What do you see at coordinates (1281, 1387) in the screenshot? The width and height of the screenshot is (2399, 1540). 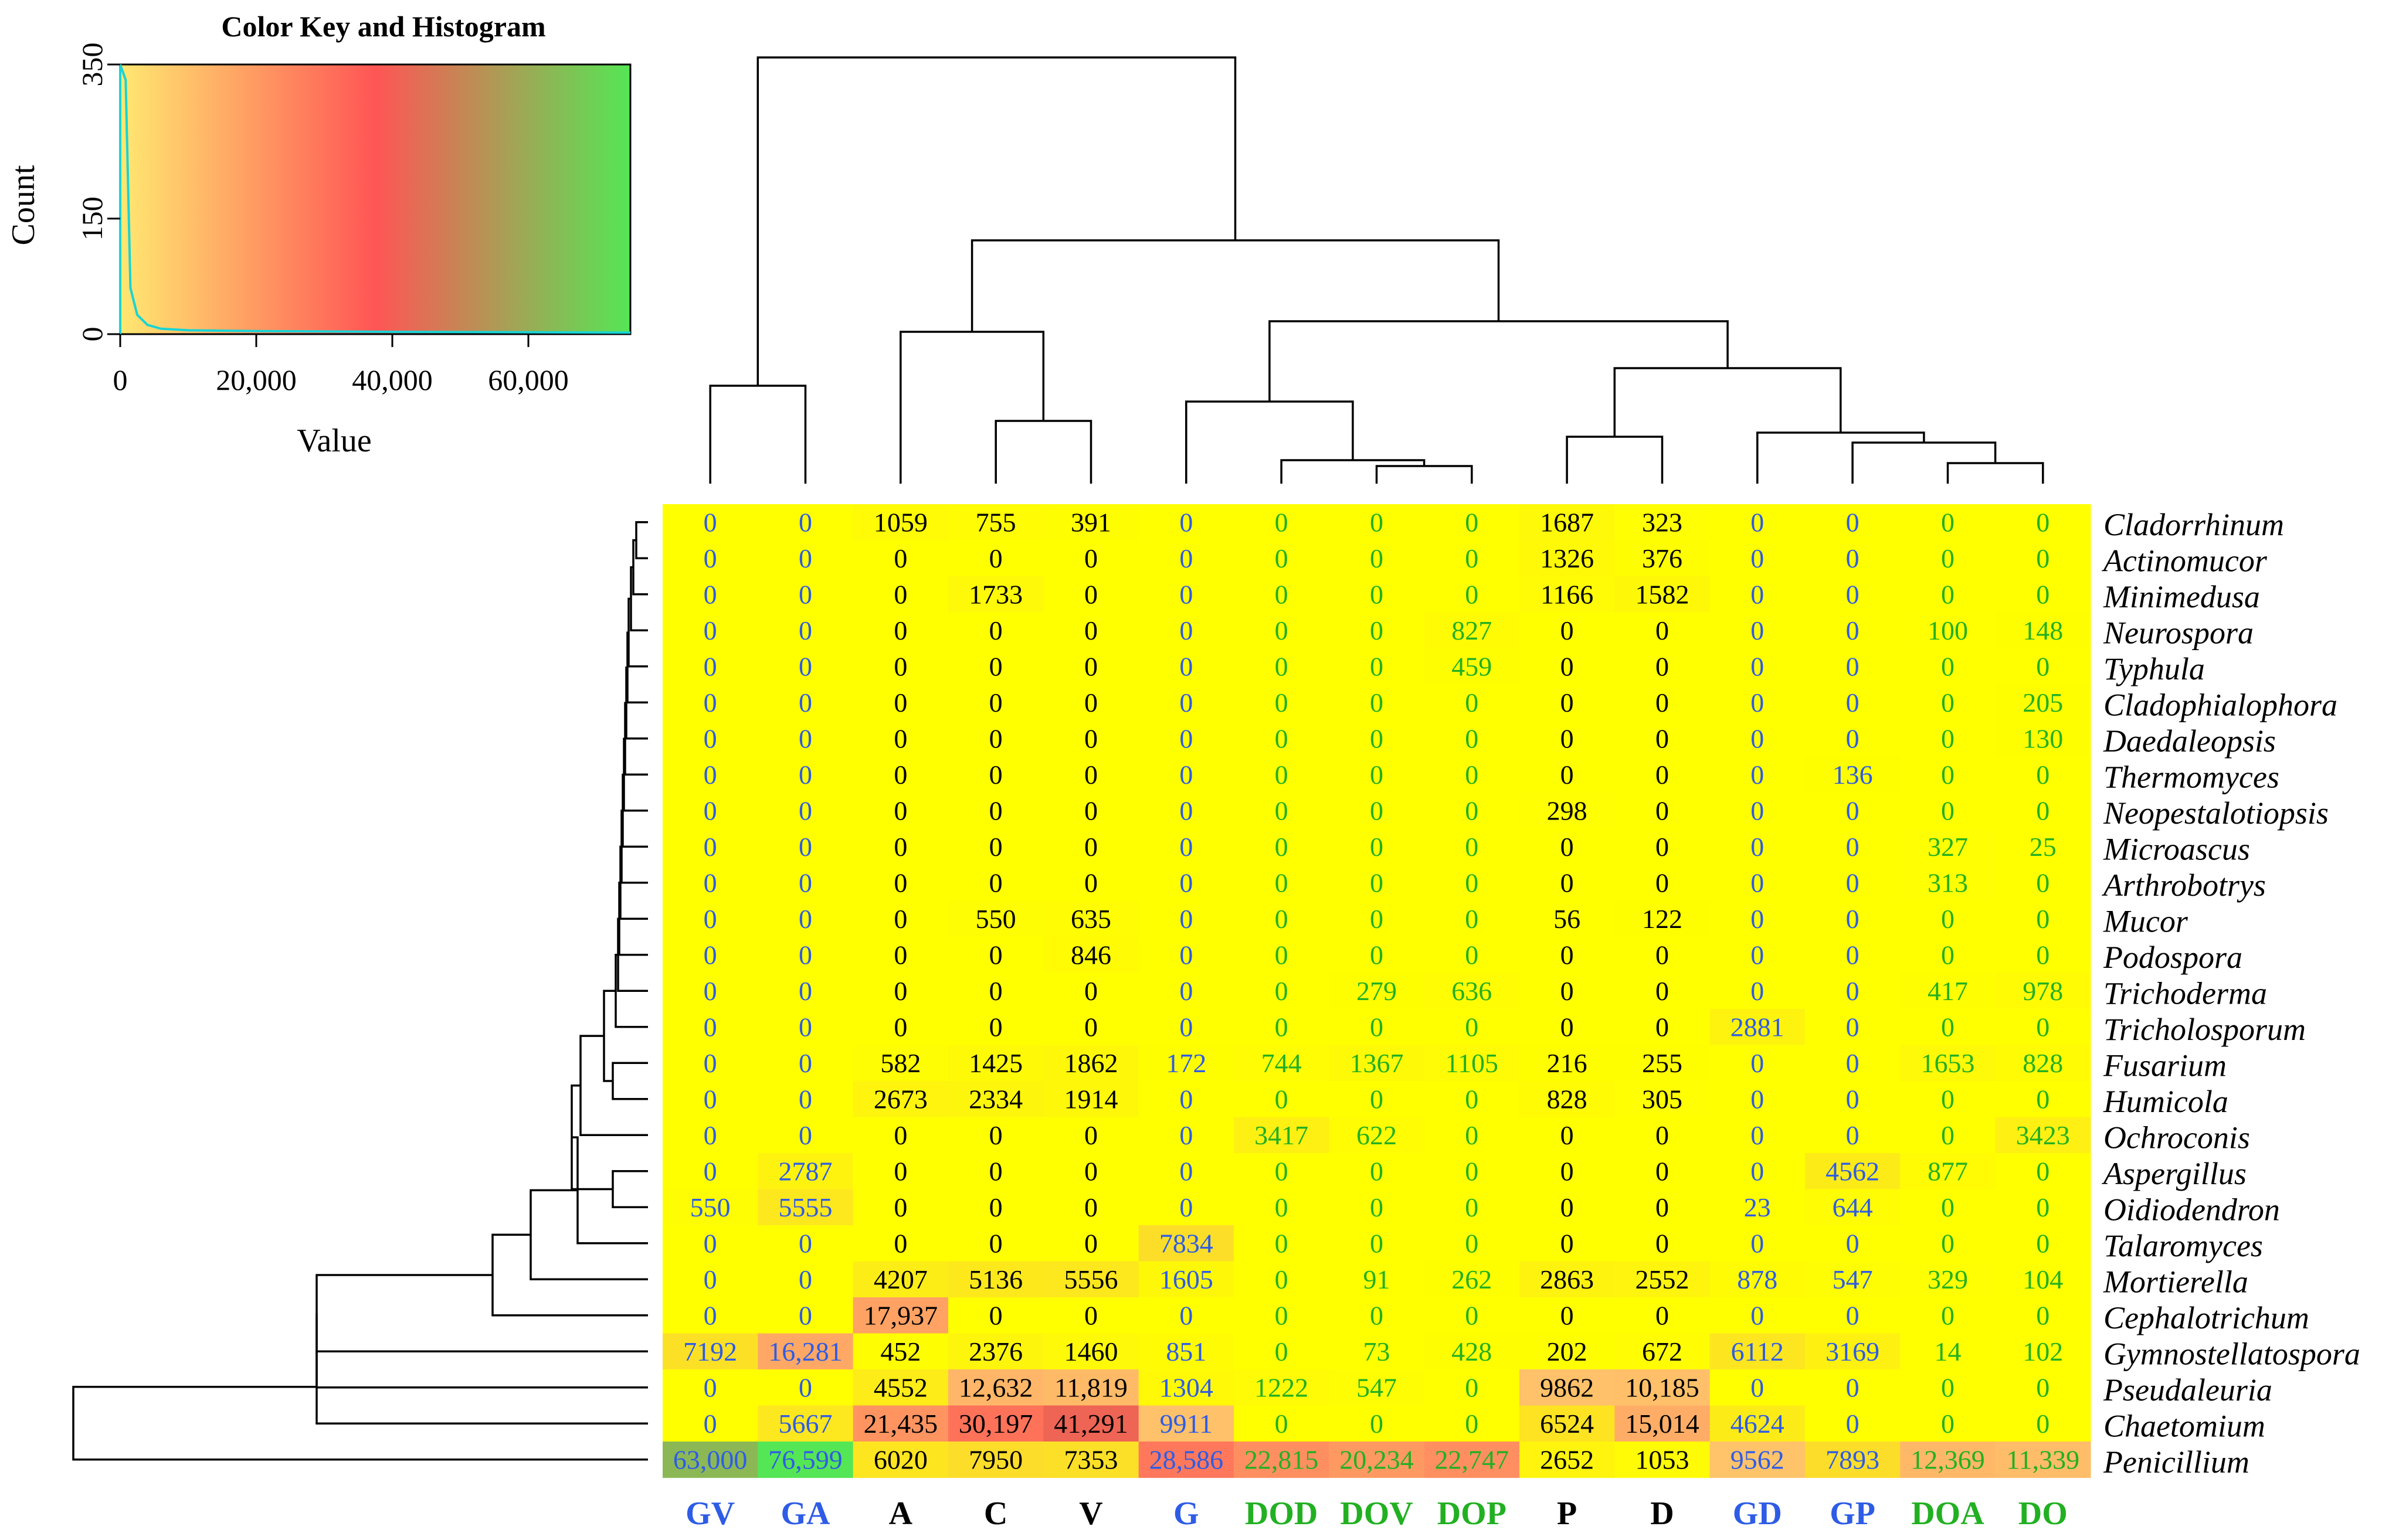 I see `heatmap-cell-value: 1222` at bounding box center [1281, 1387].